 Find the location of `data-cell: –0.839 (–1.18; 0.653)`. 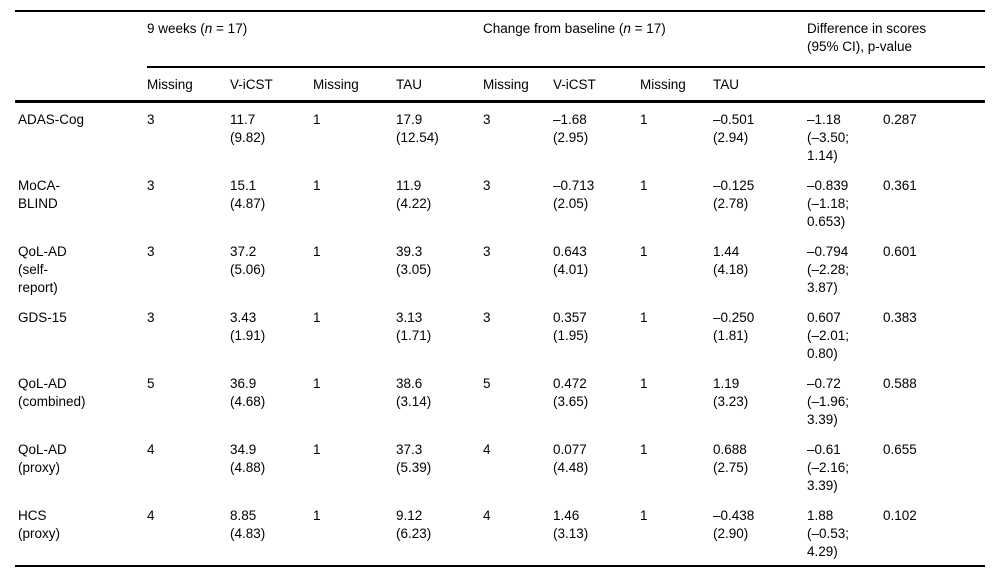

data-cell: –0.839 (–1.18; 0.653) is located at coordinates (828, 203).